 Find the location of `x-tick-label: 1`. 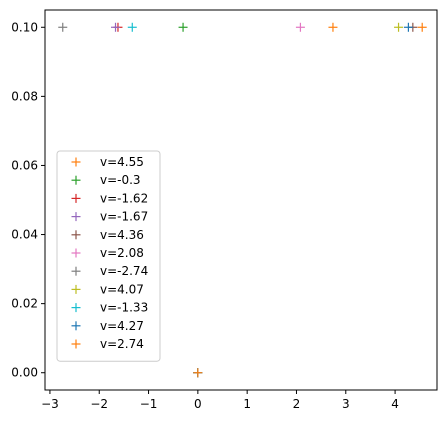

x-tick-label: 1 is located at coordinates (247, 404).